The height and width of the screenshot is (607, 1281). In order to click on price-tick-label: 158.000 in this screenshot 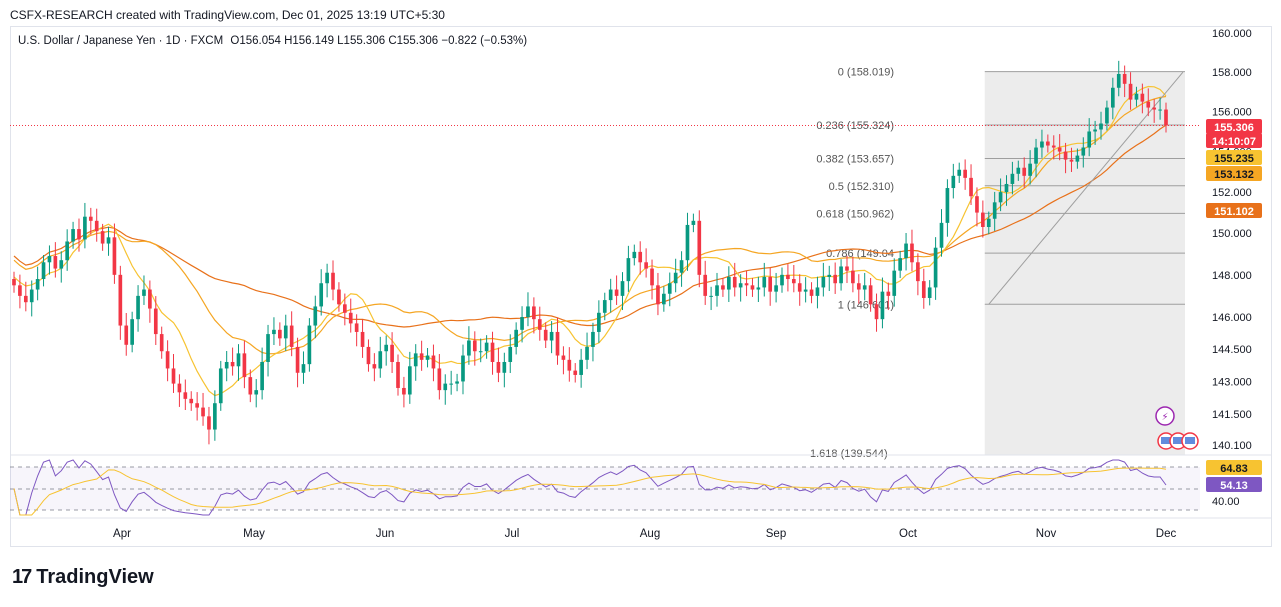, I will do `click(1232, 73)`.